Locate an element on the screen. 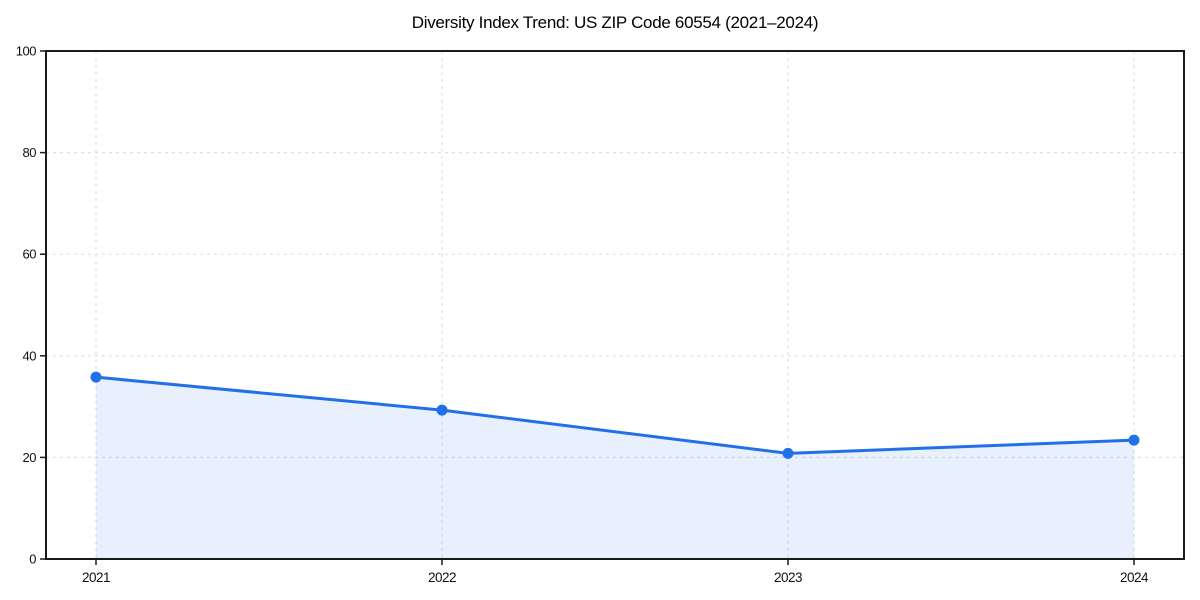  data-point-2023 is located at coordinates (788, 453).